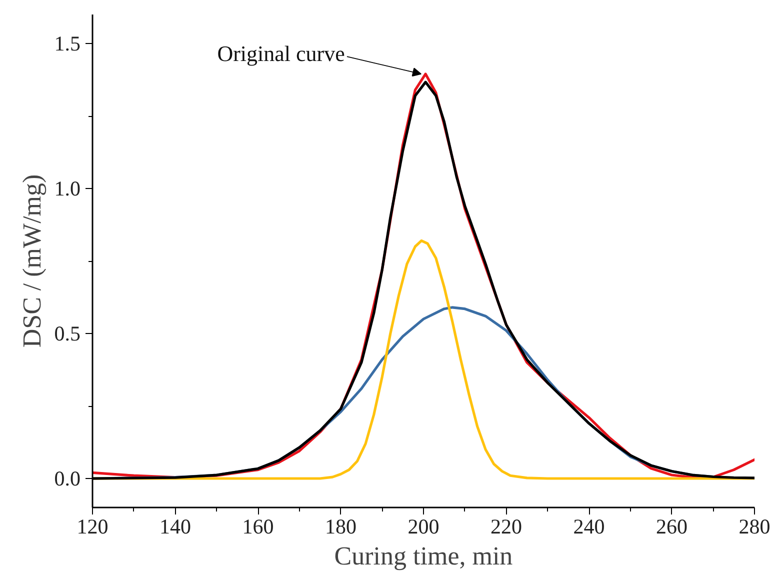 This screenshot has width=776, height=583. Describe the element at coordinates (67, 188) in the screenshot. I see `y-tick-label: 1.0` at that location.